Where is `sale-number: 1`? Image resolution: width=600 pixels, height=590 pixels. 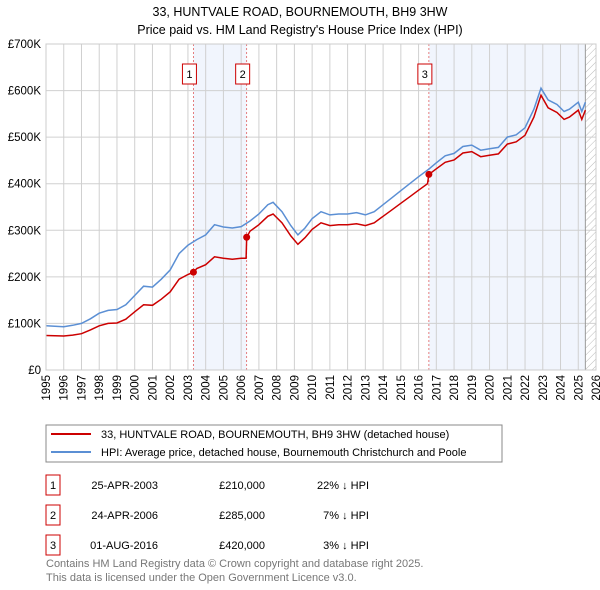
sale-number: 1 is located at coordinates (53, 486).